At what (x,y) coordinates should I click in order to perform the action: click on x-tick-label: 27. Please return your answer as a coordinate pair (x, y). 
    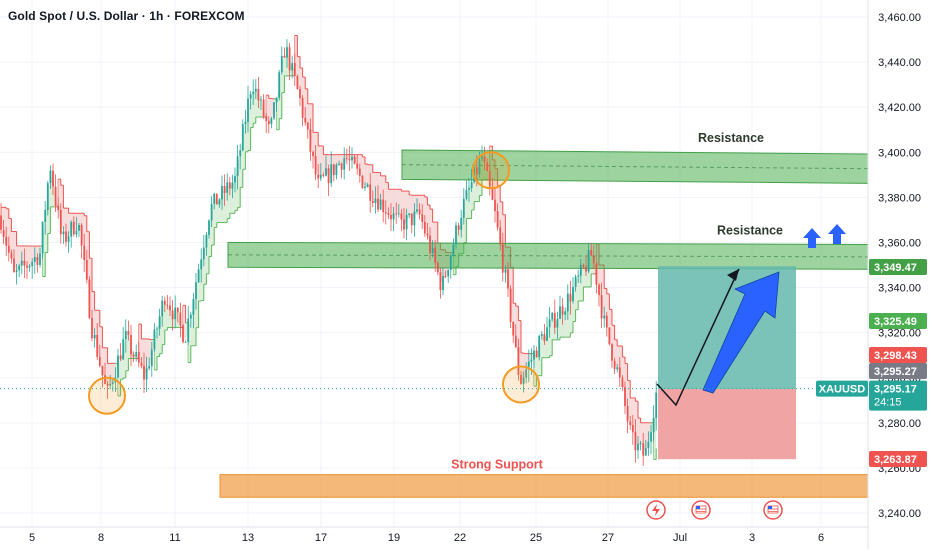
    Looking at the image, I should click on (608, 538).